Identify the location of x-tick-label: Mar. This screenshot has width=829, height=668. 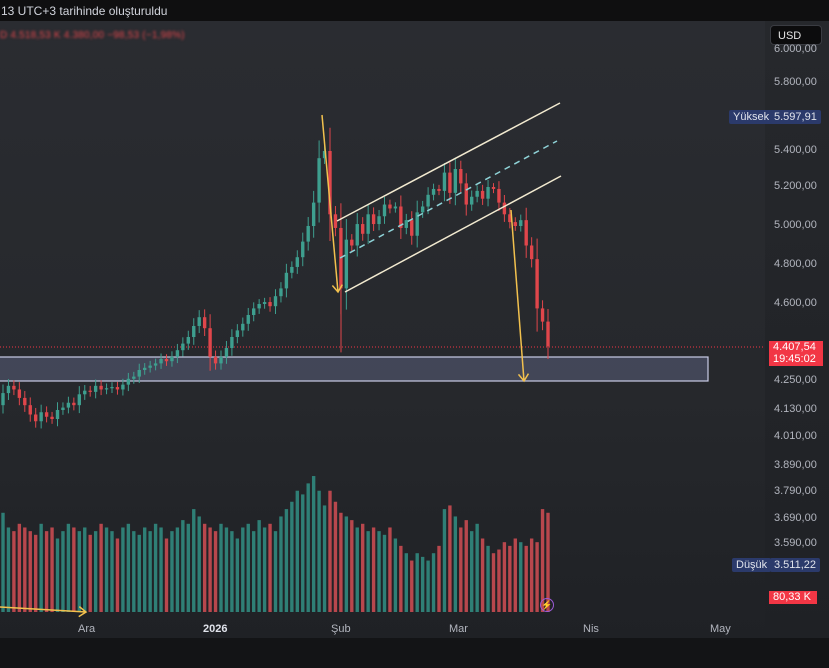
(458, 629).